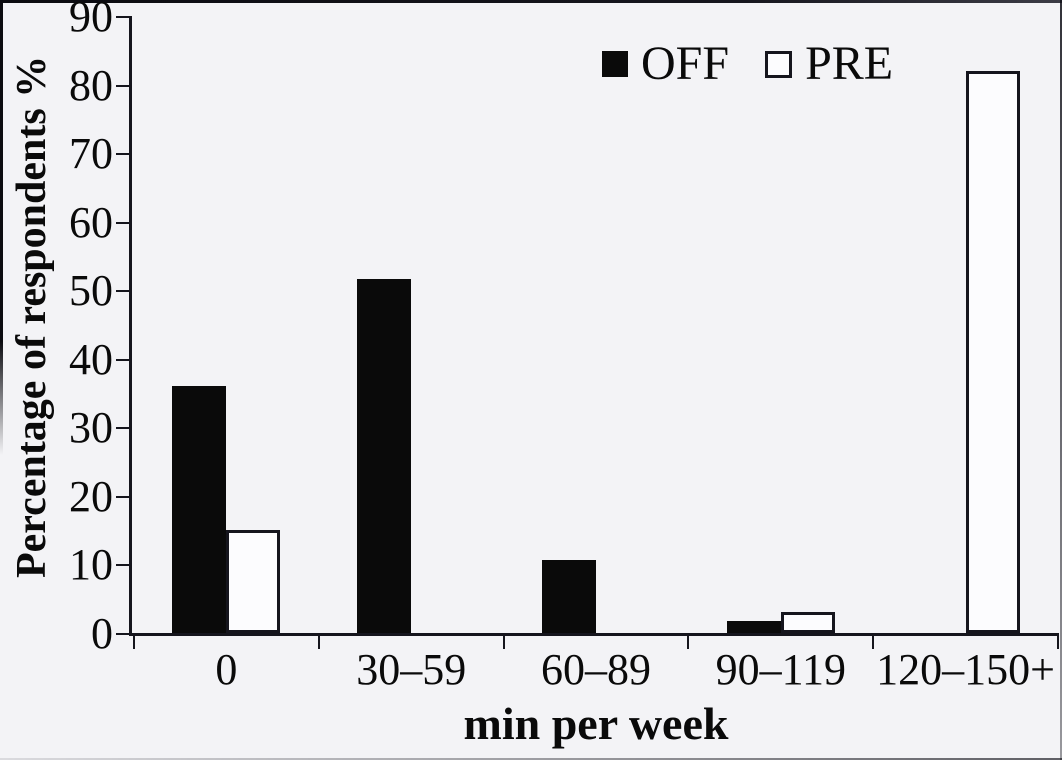 This screenshot has width=1062, height=760. What do you see at coordinates (91, 496) in the screenshot?
I see `y-tick-label: 20` at bounding box center [91, 496].